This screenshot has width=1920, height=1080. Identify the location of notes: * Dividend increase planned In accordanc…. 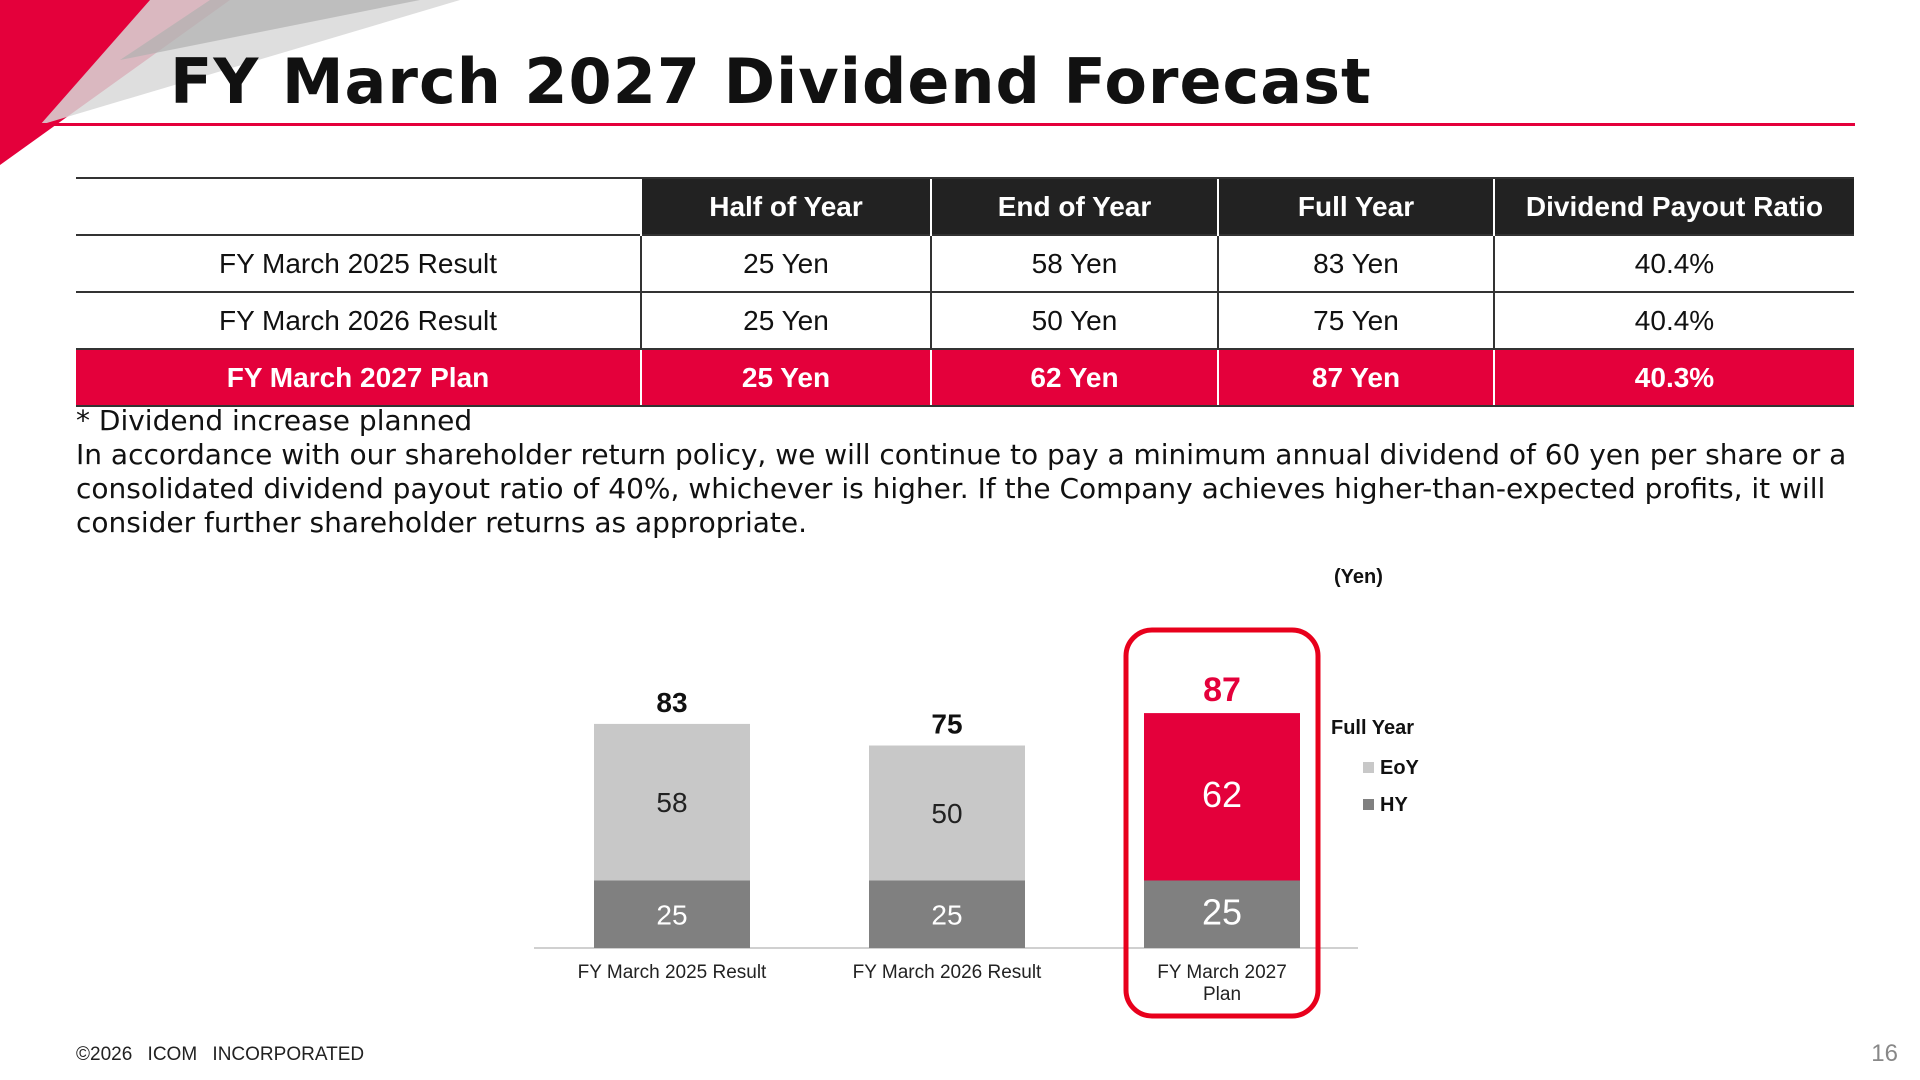
(971, 472).